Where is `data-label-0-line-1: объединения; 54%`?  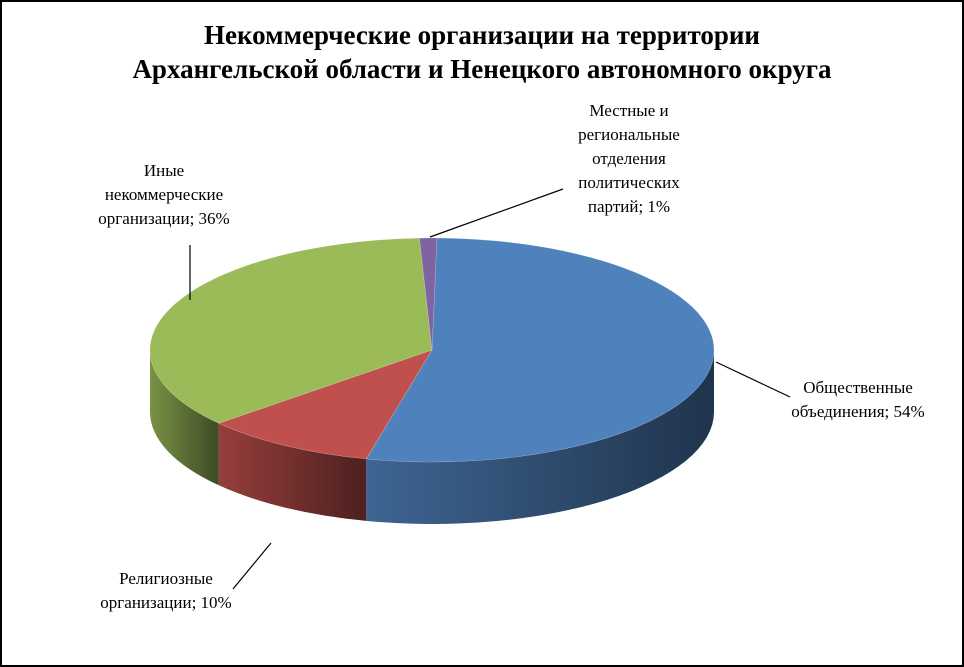 data-label-0-line-1: объединения; 54% is located at coordinates (857, 411).